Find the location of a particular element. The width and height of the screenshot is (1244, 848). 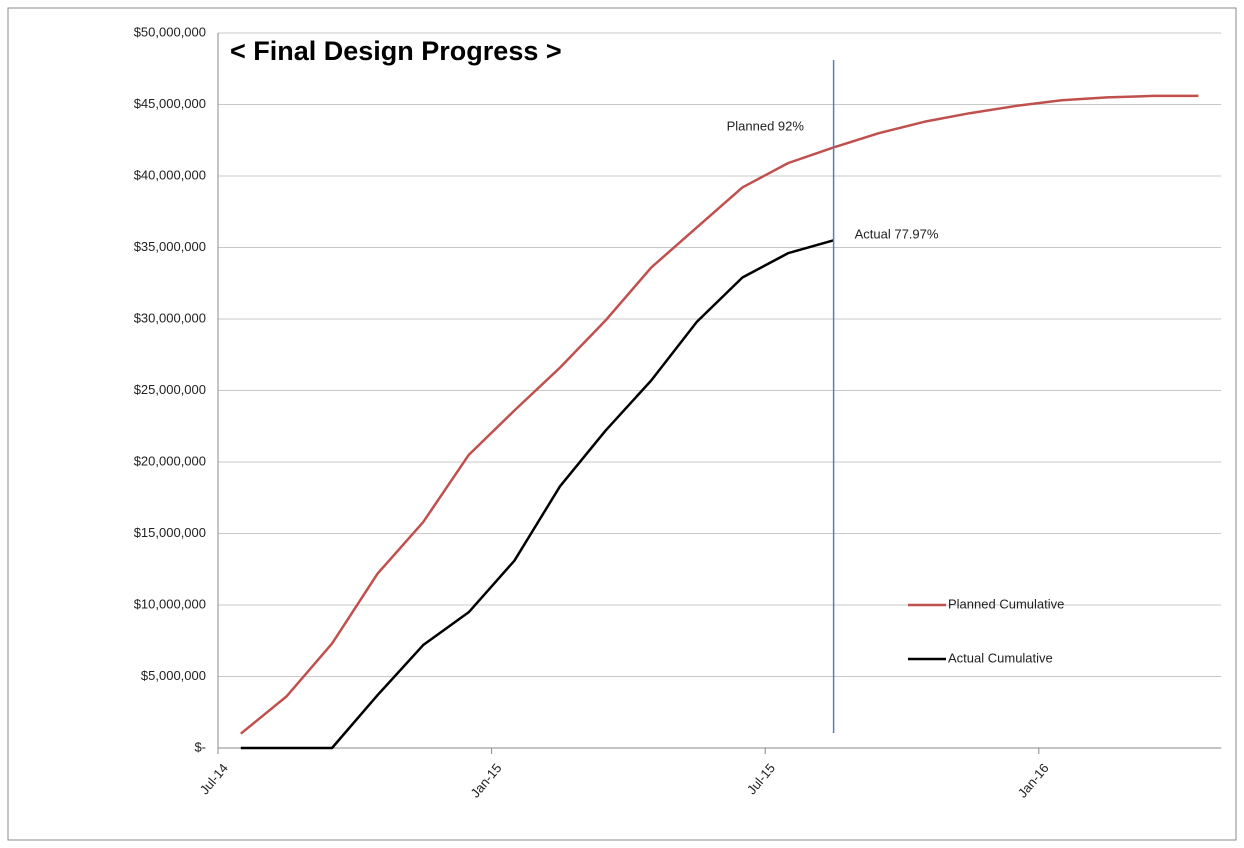

y-tick-label: $45,000,000 is located at coordinates (170, 103).